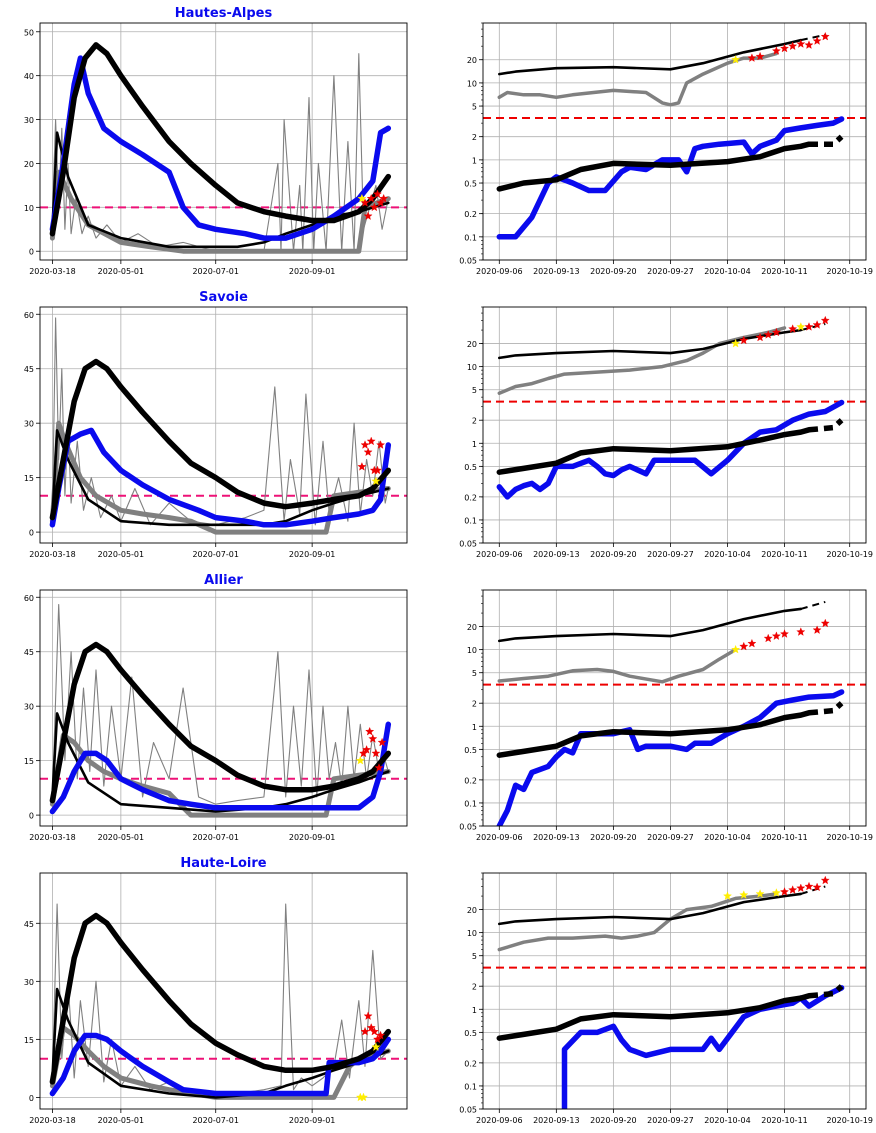 This screenshot has width=876, height=1133. Describe the element at coordinates (52, 554) in the screenshot. I see `x-tick-label-1: 2020-03-18` at that location.